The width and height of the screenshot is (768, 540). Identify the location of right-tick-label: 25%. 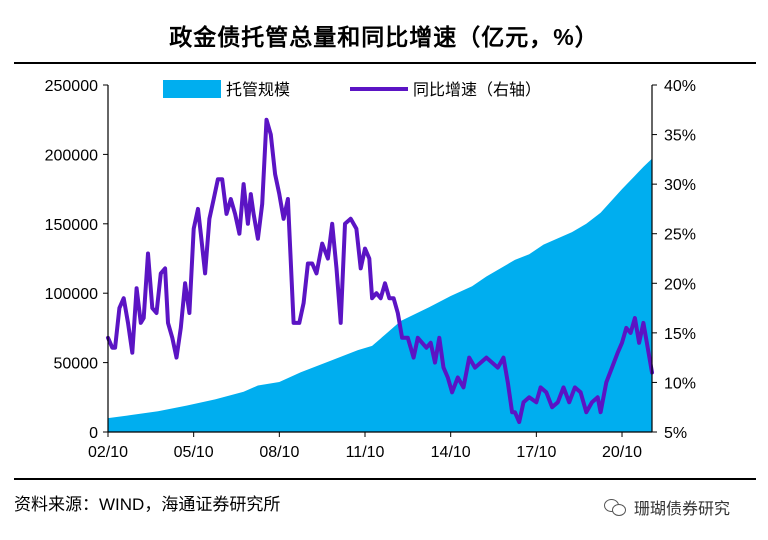
(680, 235).